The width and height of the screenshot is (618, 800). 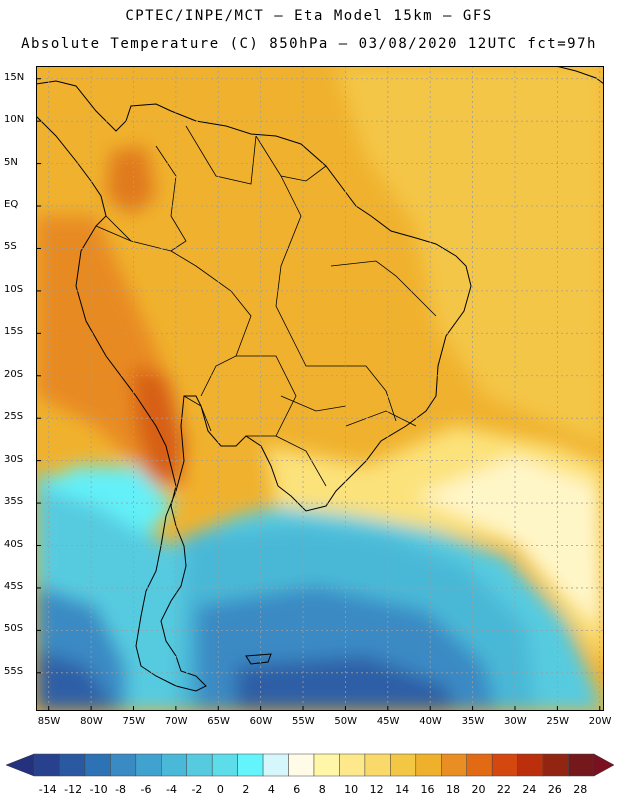 I want to click on field-deep-blue-south, so click(x=346, y=683).